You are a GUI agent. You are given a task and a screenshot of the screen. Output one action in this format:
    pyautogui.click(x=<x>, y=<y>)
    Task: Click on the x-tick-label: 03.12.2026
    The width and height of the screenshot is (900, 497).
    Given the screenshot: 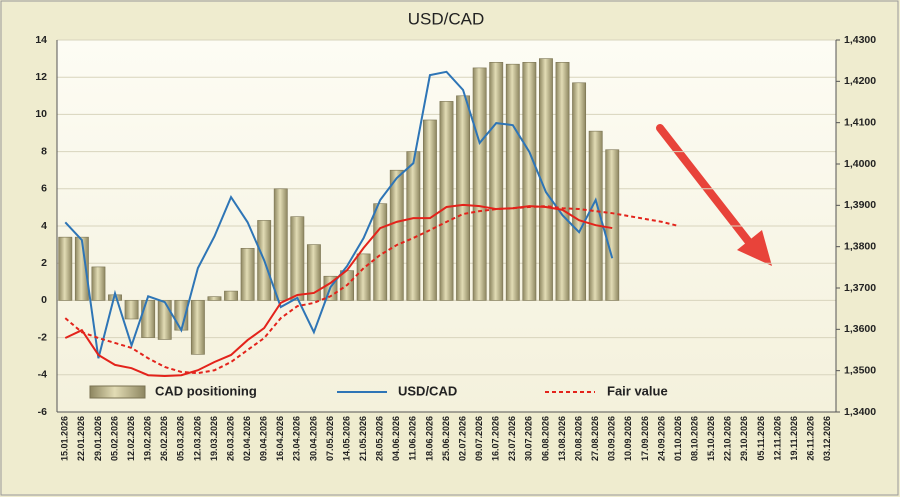 What is the action you would take?
    pyautogui.click(x=827, y=438)
    